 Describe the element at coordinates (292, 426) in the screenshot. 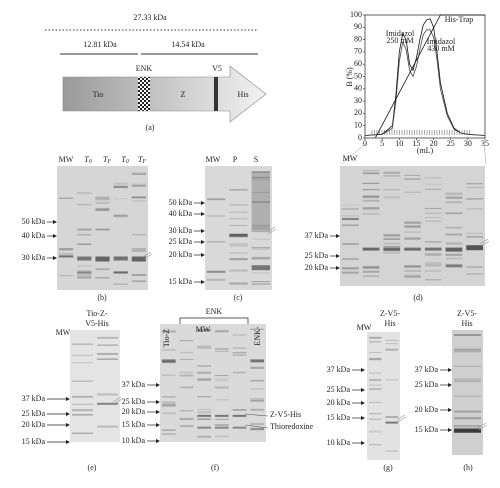

I see `product-label: Thioredoxine` at that location.